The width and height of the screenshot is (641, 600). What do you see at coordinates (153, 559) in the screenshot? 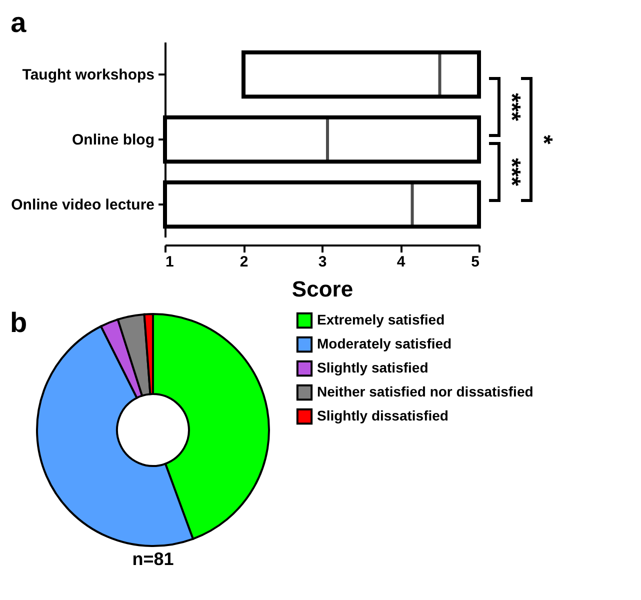
I see `text: n=81` at bounding box center [153, 559].